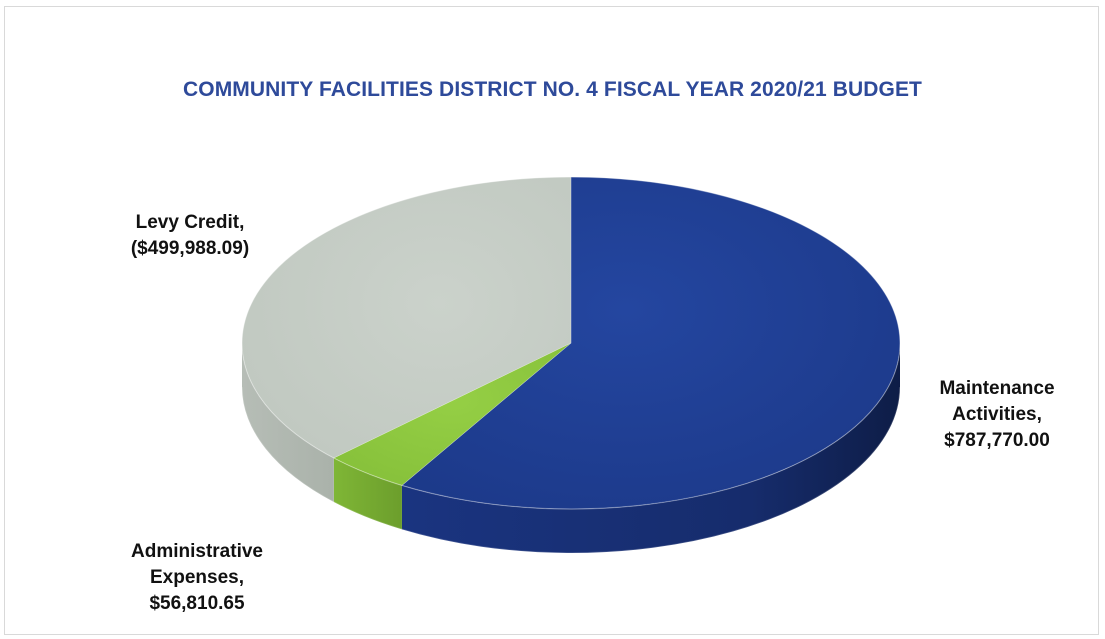  I want to click on pie-side-administrative-expenses, so click(367, 494).